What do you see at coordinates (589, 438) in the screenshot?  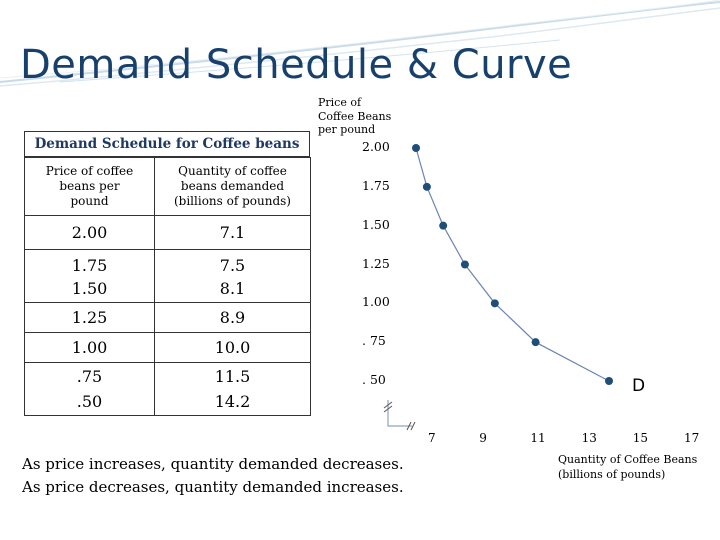 I see `x-tick-label: 13` at bounding box center [589, 438].